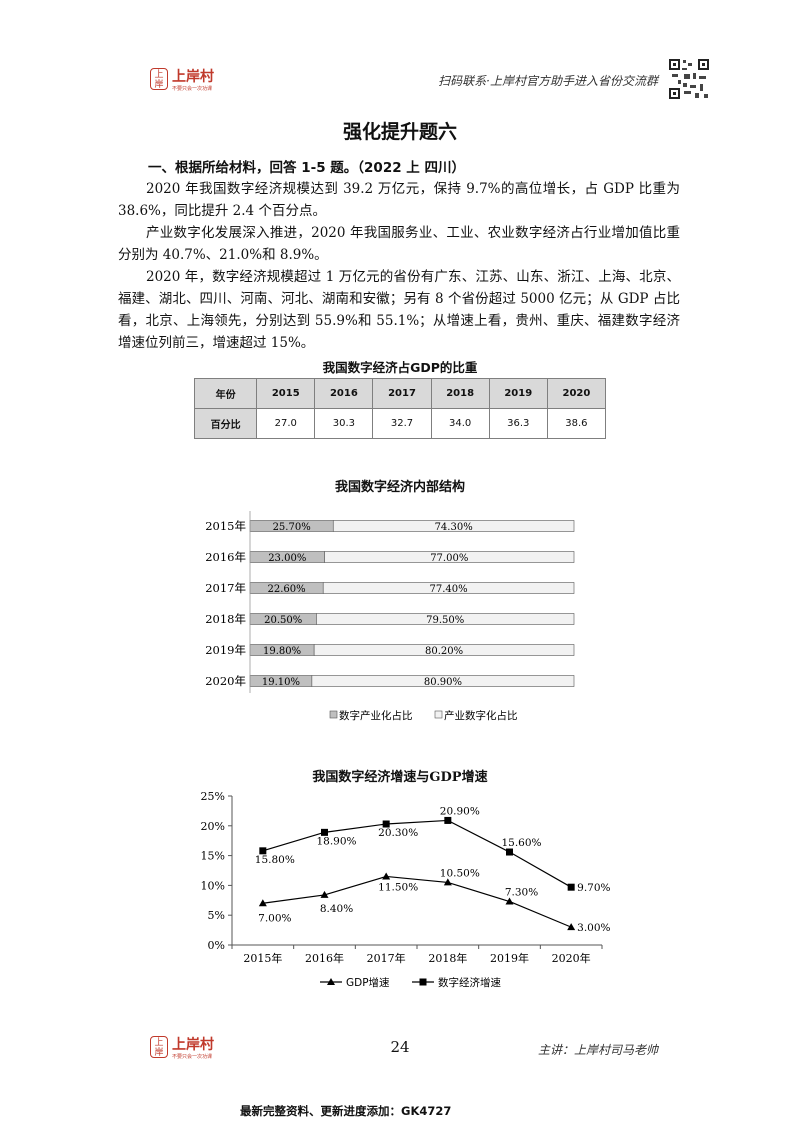 Image resolution: width=800 pixels, height=1132 pixels. Describe the element at coordinates (509, 958) in the screenshot. I see `x-tick-label: 2019年` at that location.